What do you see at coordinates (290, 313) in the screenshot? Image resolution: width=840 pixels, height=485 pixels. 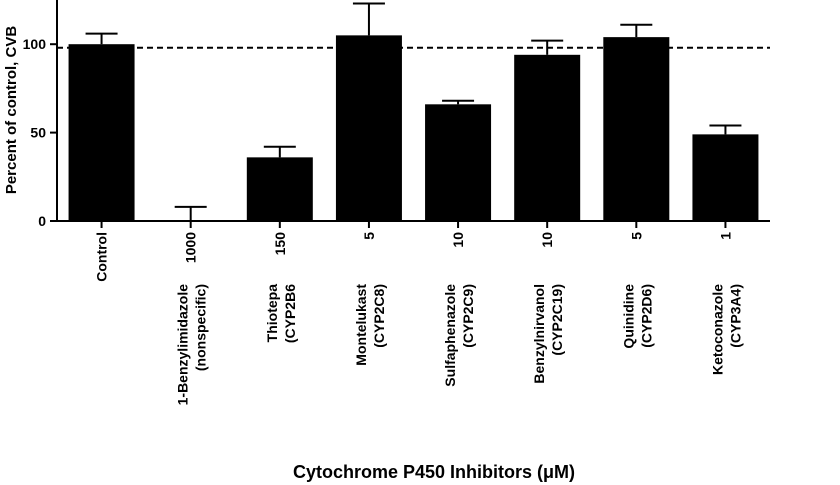 I see `x-tick-target-label: (CYP2B6` at bounding box center [290, 313].